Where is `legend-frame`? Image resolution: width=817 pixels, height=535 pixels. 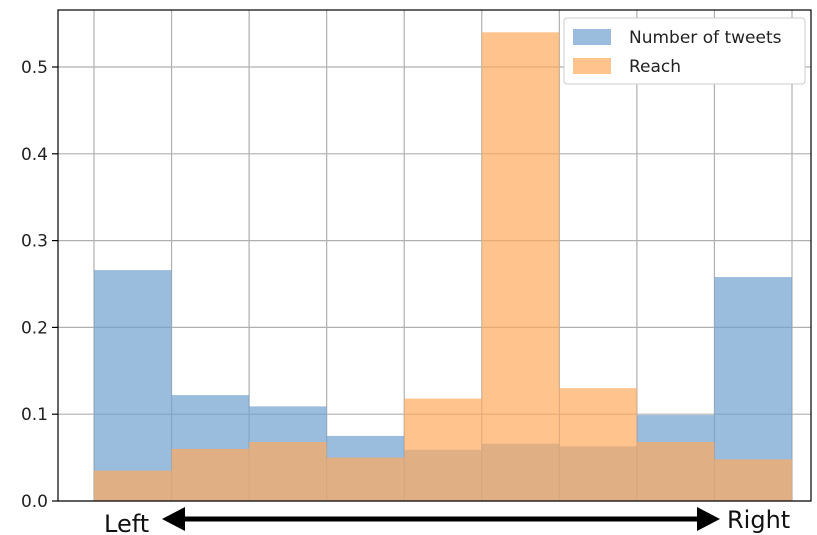 legend-frame is located at coordinates (684, 51).